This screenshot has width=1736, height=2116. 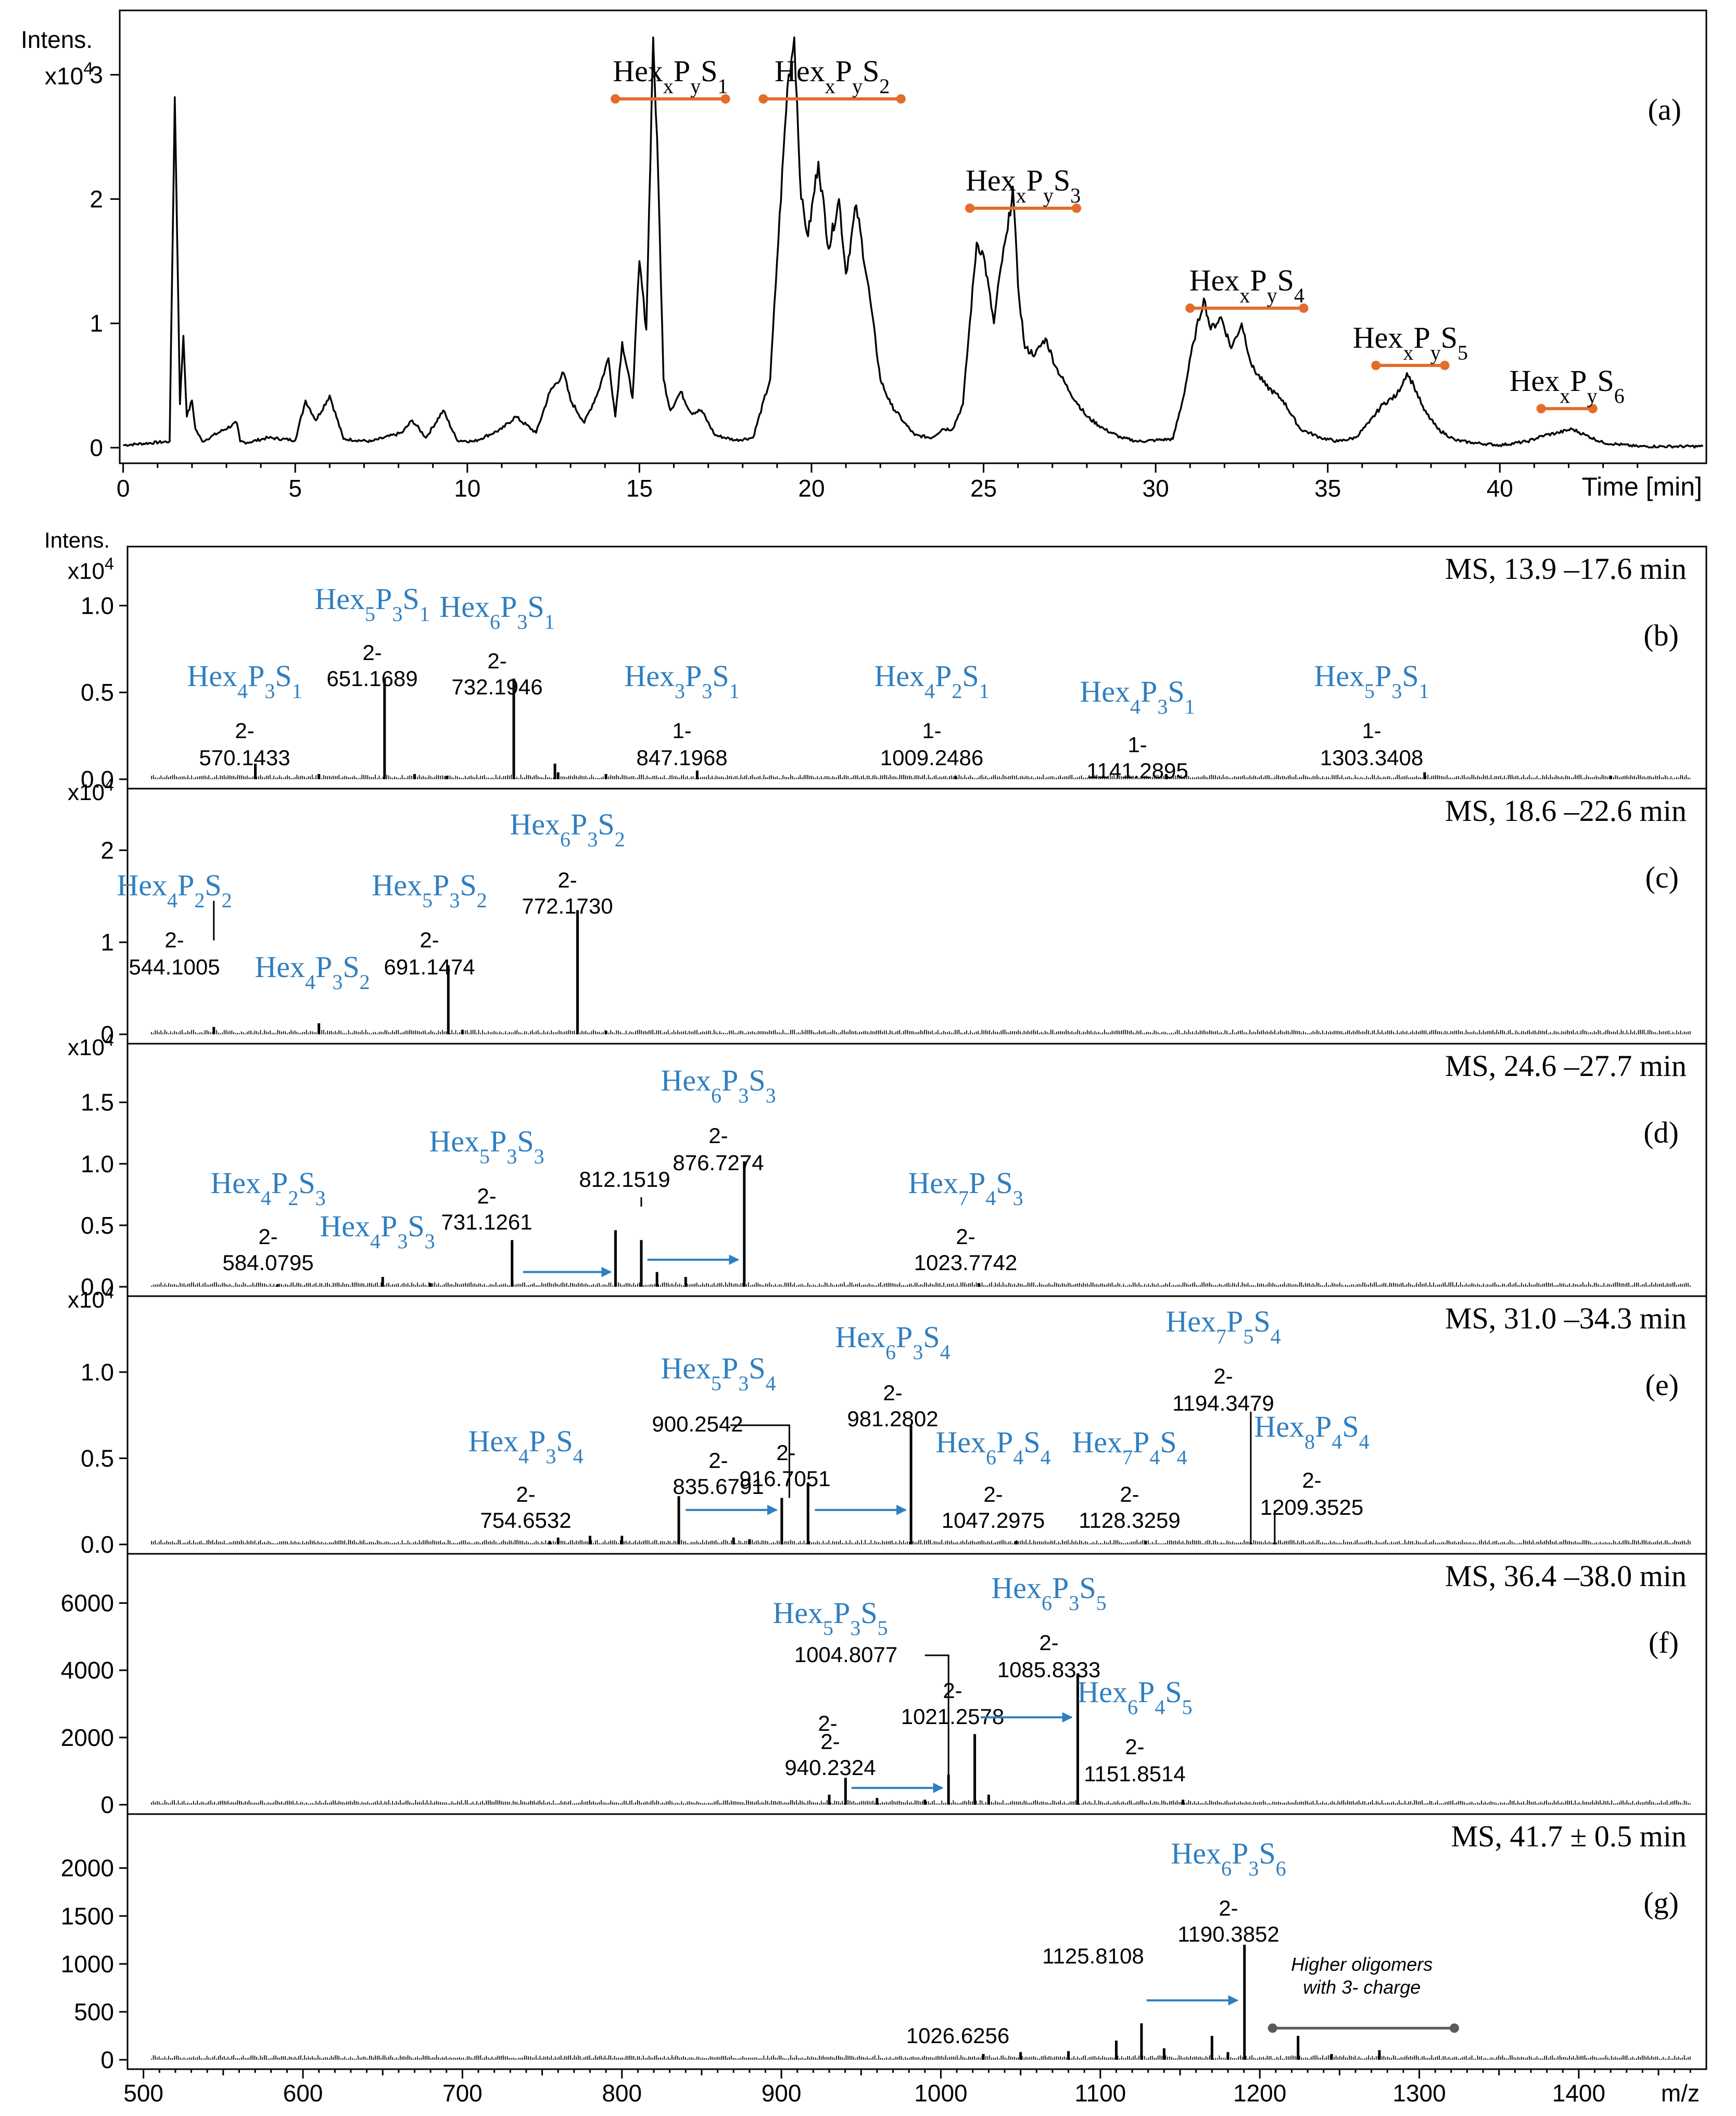 What do you see at coordinates (1223, 1403) in the screenshot?
I see `ms-mz-label: 1194.3479` at bounding box center [1223, 1403].